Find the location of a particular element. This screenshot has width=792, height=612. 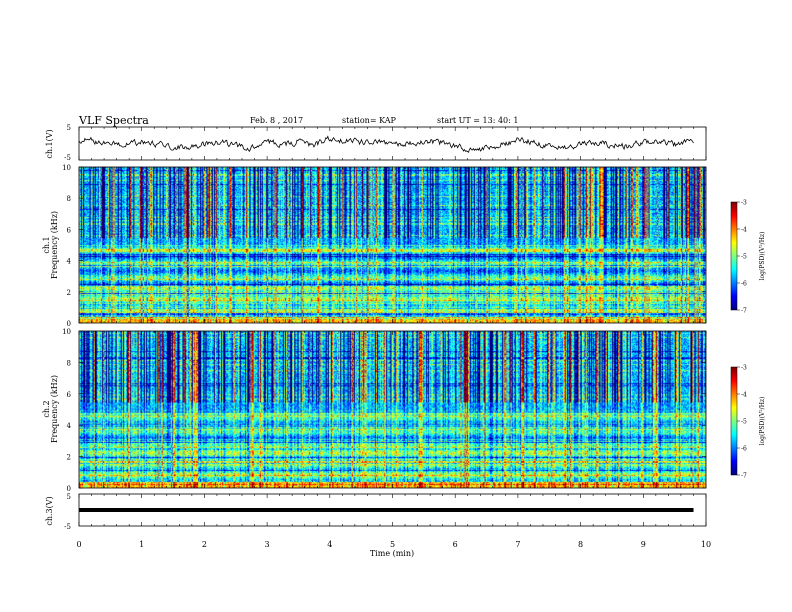

ch1-colorbar-tick-label: -5 is located at coordinates (744, 257).